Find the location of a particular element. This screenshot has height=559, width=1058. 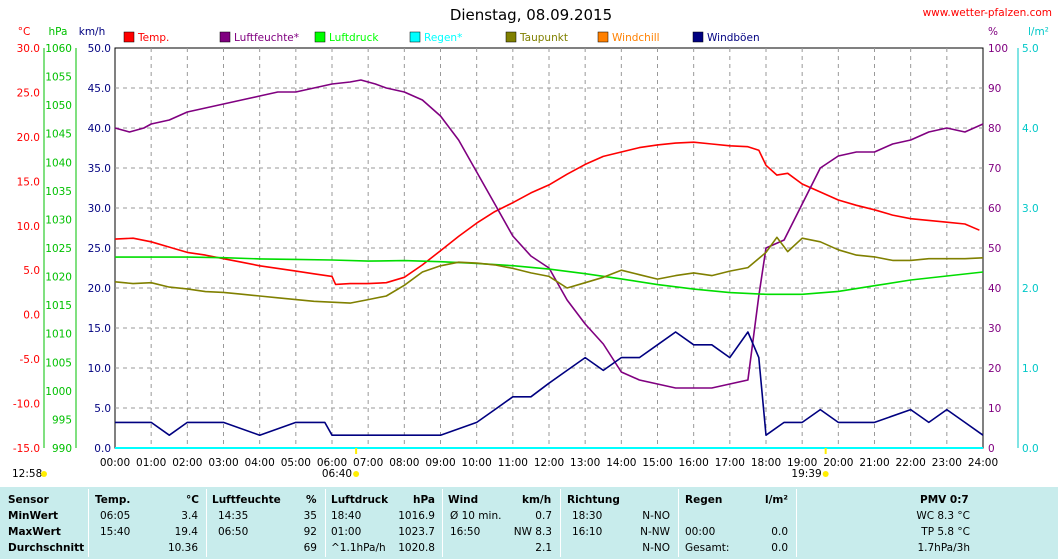

summary-cell-press-time: 18:40 is located at coordinates (346, 516).